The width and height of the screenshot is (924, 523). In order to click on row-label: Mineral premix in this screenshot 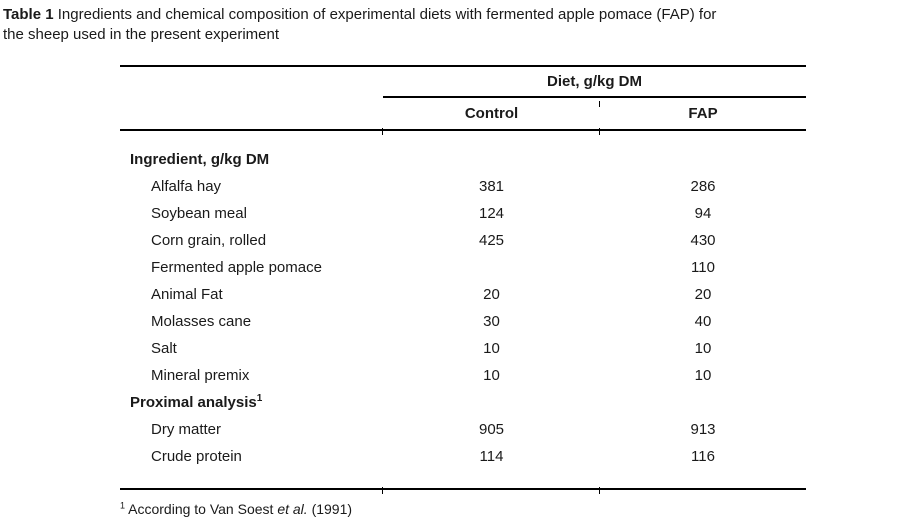, I will do `click(200, 375)`.